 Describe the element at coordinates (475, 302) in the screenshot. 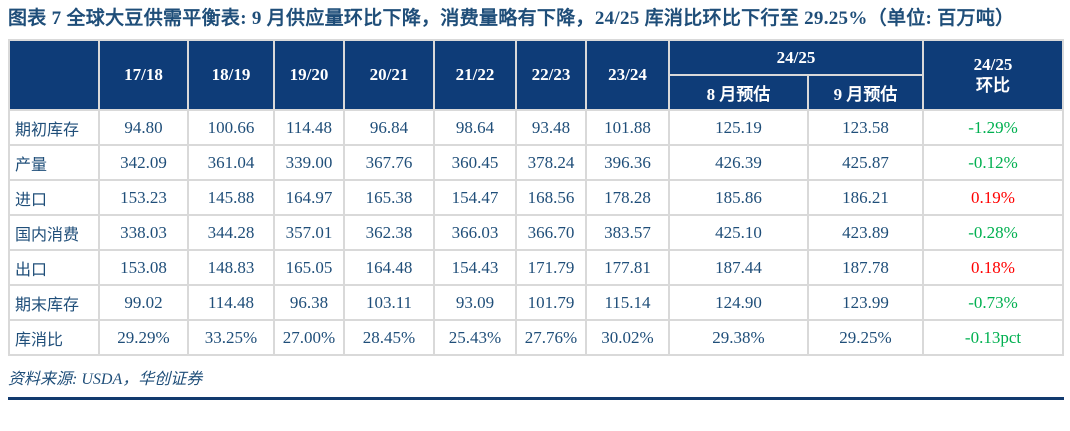

I see `value-cell: 93.09` at that location.